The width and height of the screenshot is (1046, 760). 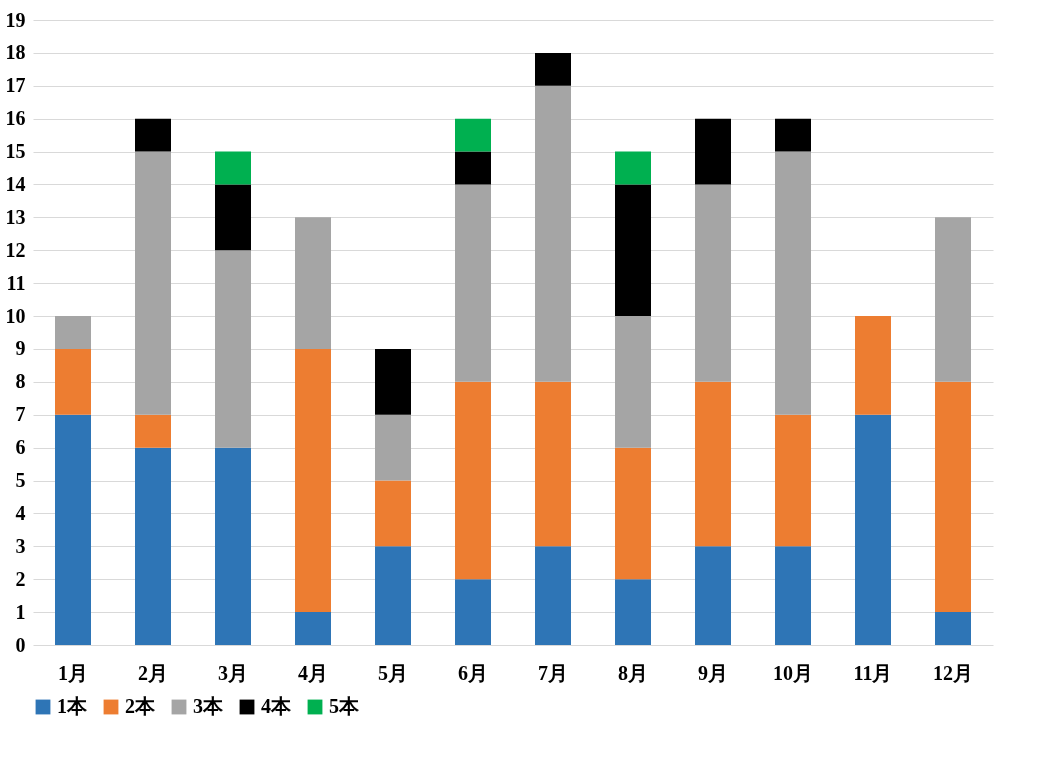 I want to click on legend-label: 4本, so click(x=276, y=706).